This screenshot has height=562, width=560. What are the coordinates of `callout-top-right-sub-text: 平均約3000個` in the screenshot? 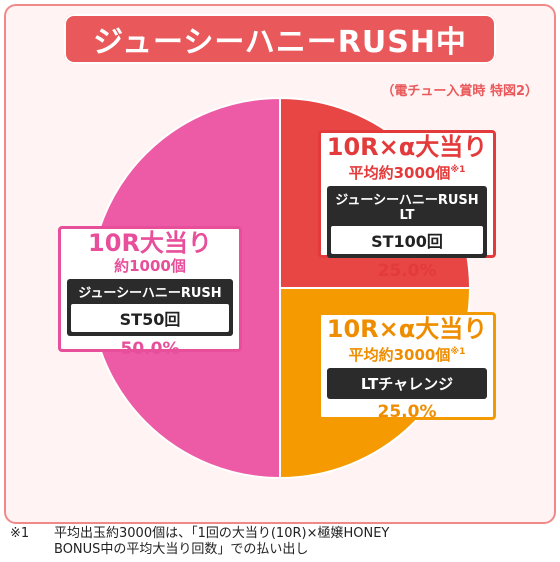 It's located at (399, 173).